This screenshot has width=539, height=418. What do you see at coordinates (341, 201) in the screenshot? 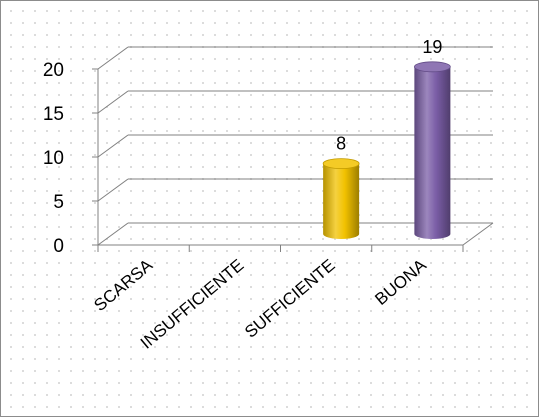
I see `bar-sufficiente` at bounding box center [341, 201].